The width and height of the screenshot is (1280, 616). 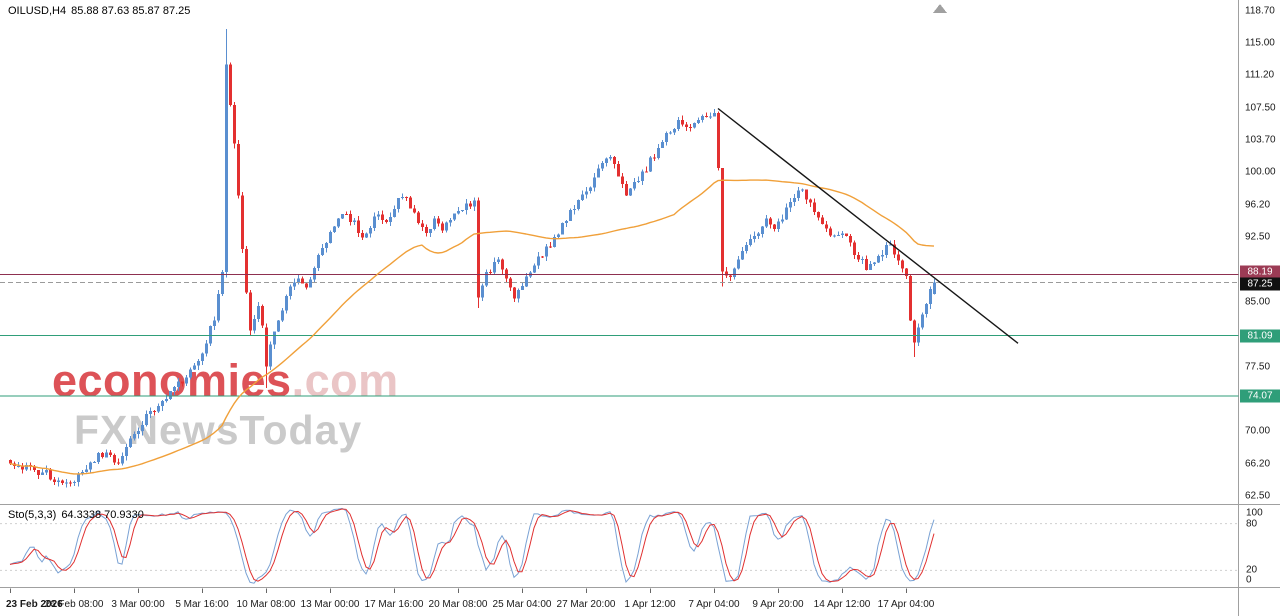 I want to click on watermark: economies.com FXNewsToday, so click(x=225, y=404).